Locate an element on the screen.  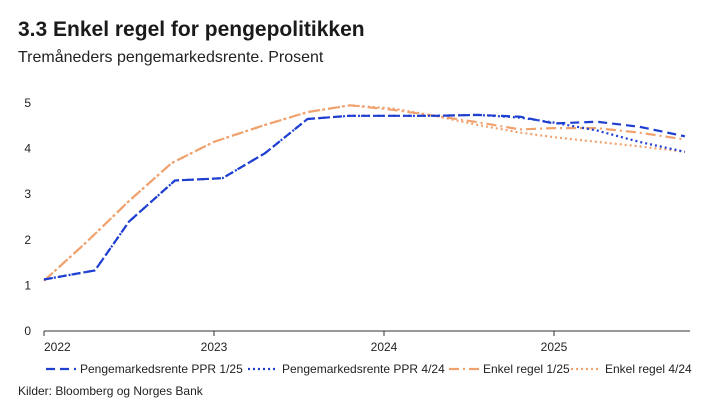
legend-label: Pengemarkedsrente PPR 4/24 is located at coordinates (363, 369).